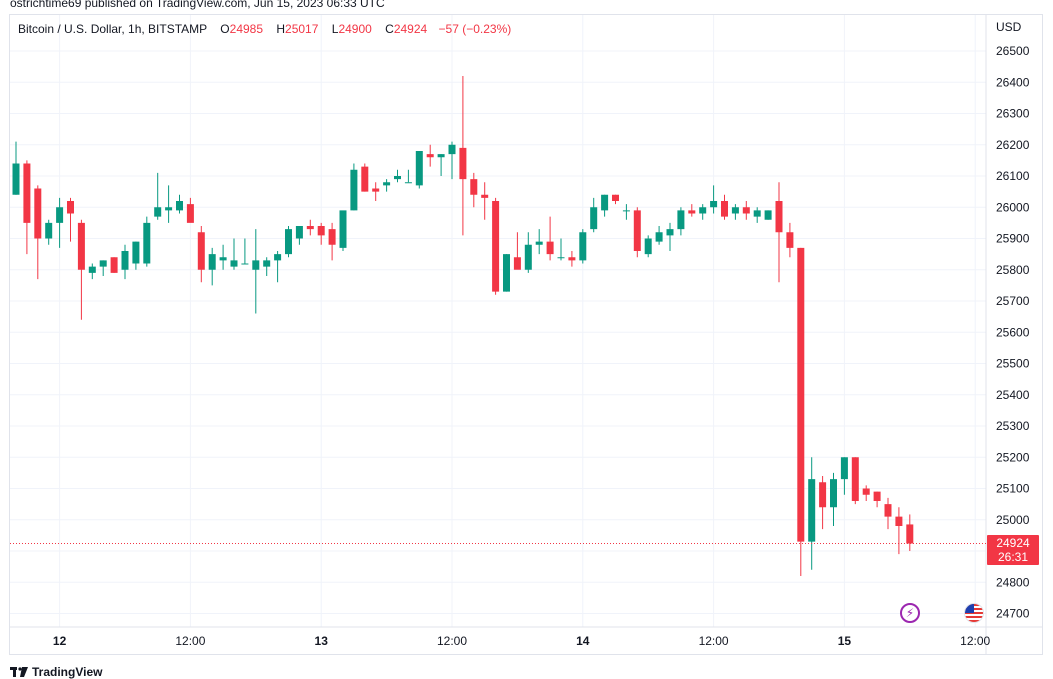  What do you see at coordinates (1013, 270) in the screenshot?
I see `price-tick-label: 25800` at bounding box center [1013, 270].